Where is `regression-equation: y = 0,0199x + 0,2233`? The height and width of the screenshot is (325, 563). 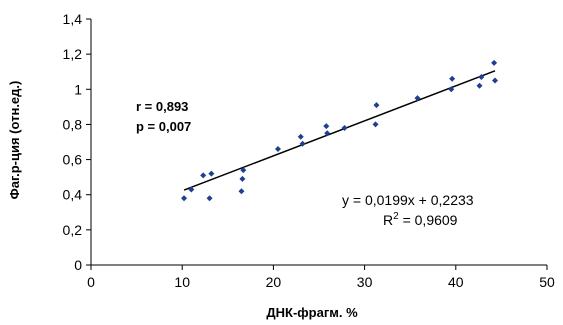
regression-equation: y = 0,0199x + 0,2233 is located at coordinates (408, 200).